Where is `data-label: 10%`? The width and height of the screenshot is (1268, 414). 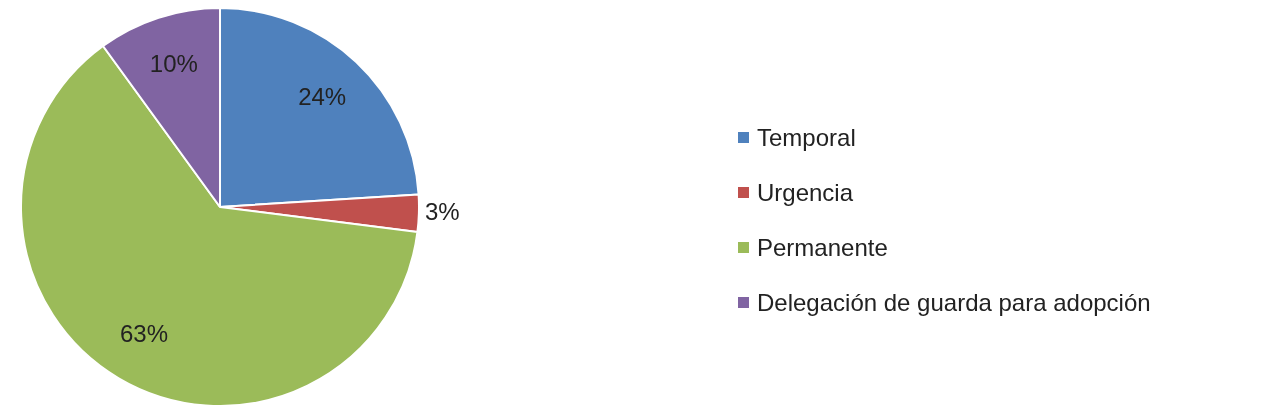 data-label: 10% is located at coordinates (173, 63).